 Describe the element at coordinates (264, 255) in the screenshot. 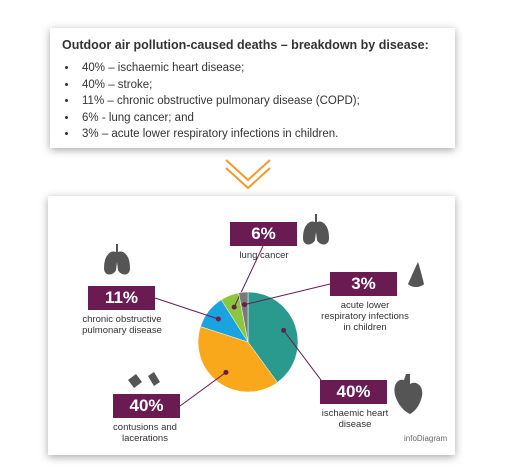

I see `category-label: lung cancer` at that location.